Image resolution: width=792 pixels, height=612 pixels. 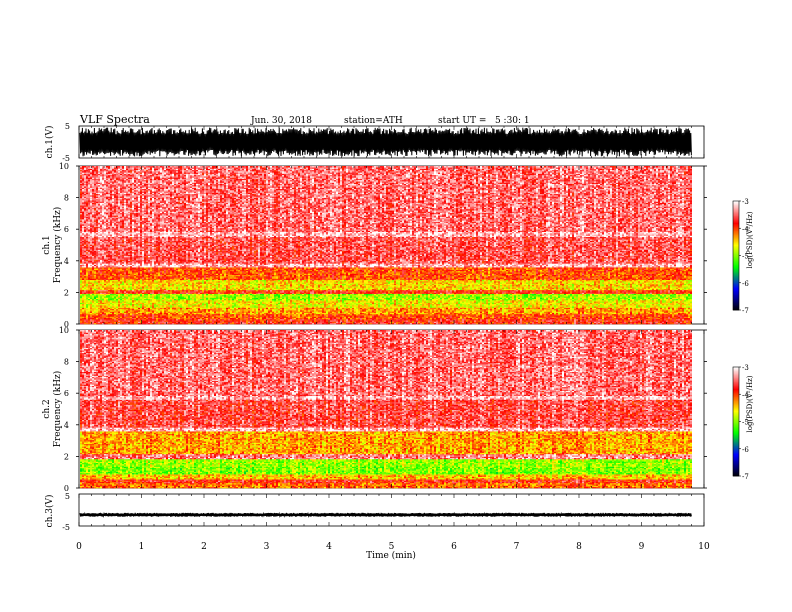 I want to click on ch1-waveform-ylabel: ch.1(V), so click(x=49, y=142).